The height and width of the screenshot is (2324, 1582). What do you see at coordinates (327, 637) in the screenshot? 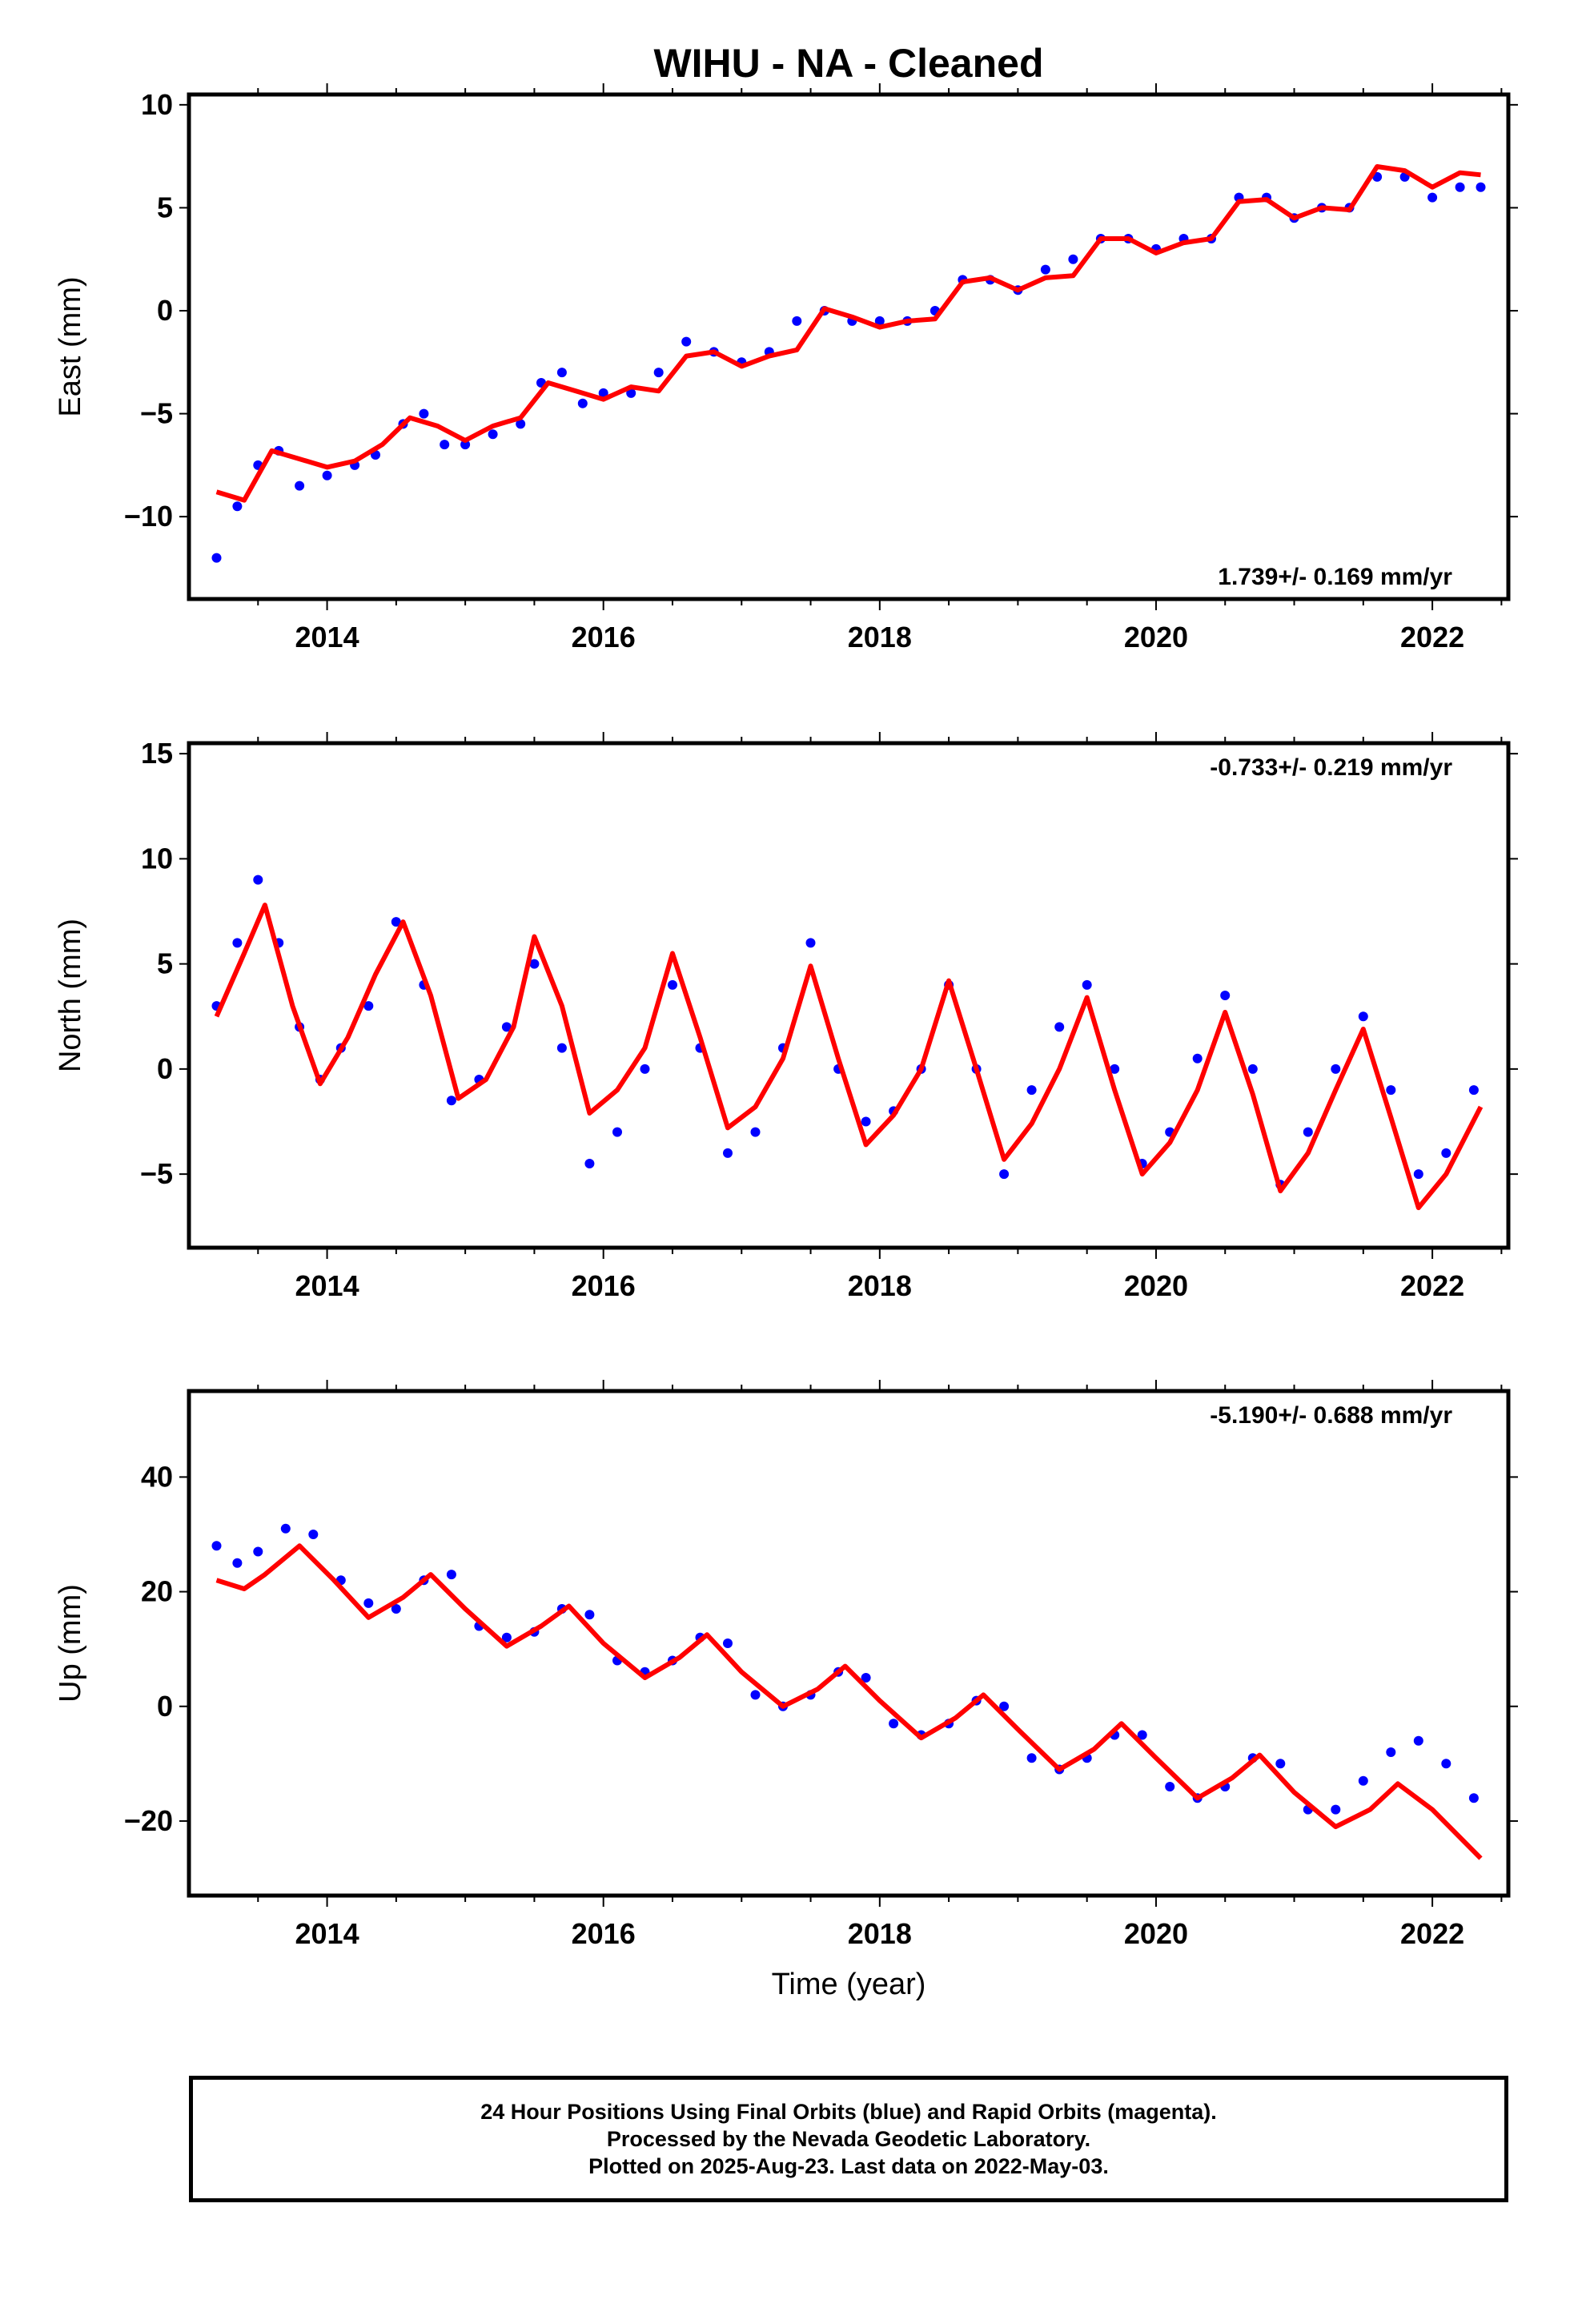
I see `x-tick-label: 2014` at bounding box center [327, 637].